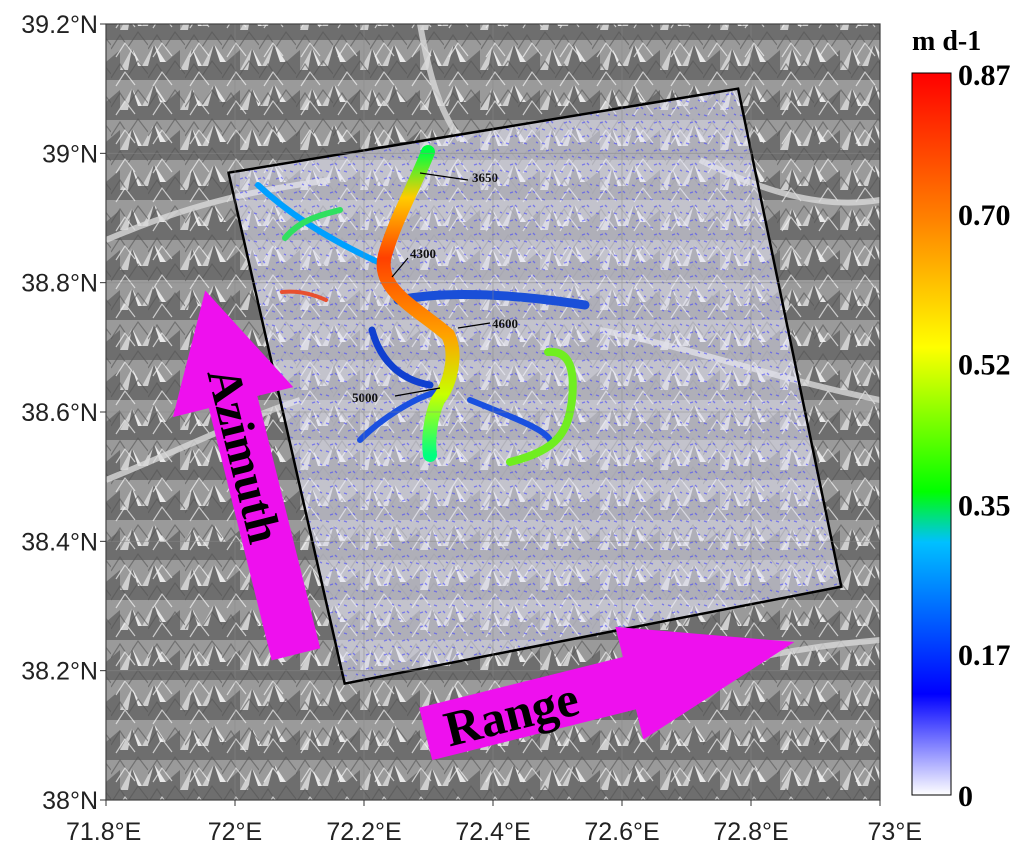 This screenshot has width=1024, height=858. I want to click on contour-label-4300: 4300, so click(423, 253).